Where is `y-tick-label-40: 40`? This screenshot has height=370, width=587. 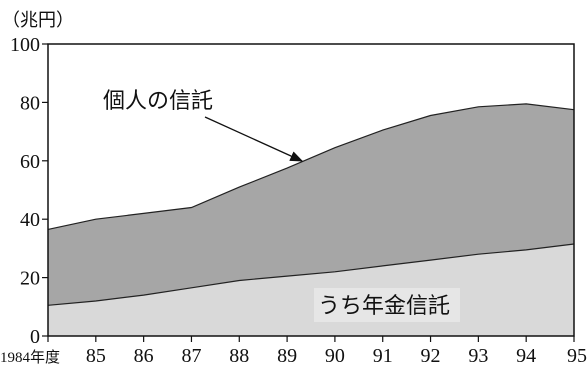
y-tick-label-40: 40 is located at coordinates (30, 220).